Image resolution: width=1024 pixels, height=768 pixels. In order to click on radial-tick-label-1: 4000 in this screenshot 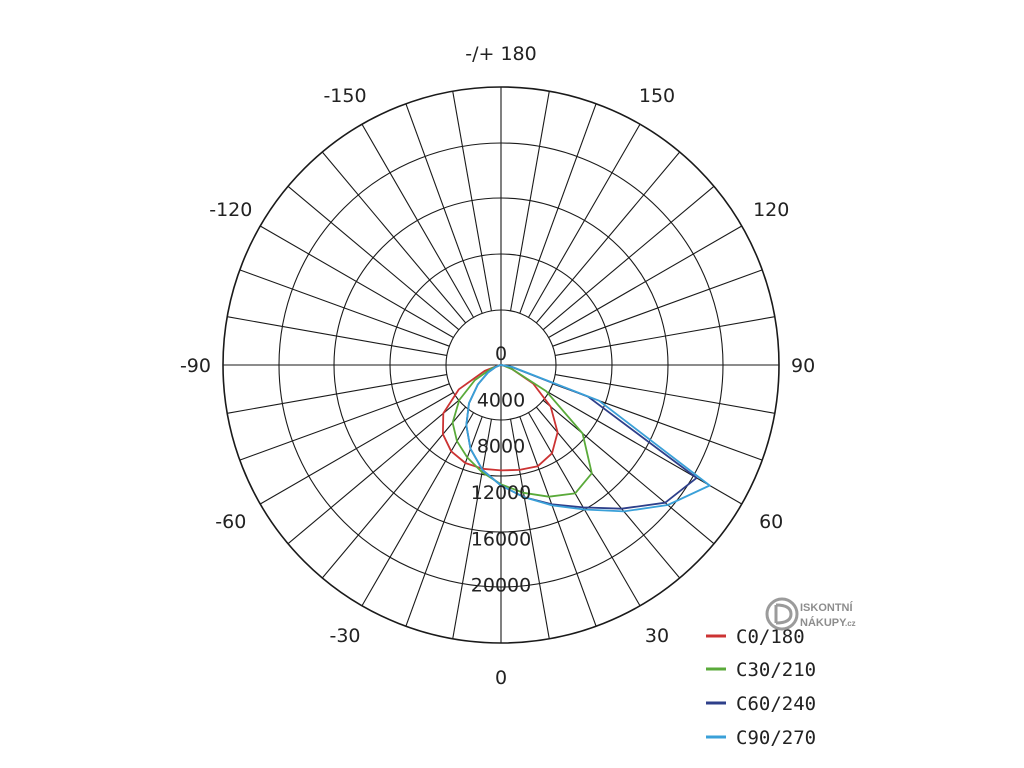, I will do `click(501, 400)`.